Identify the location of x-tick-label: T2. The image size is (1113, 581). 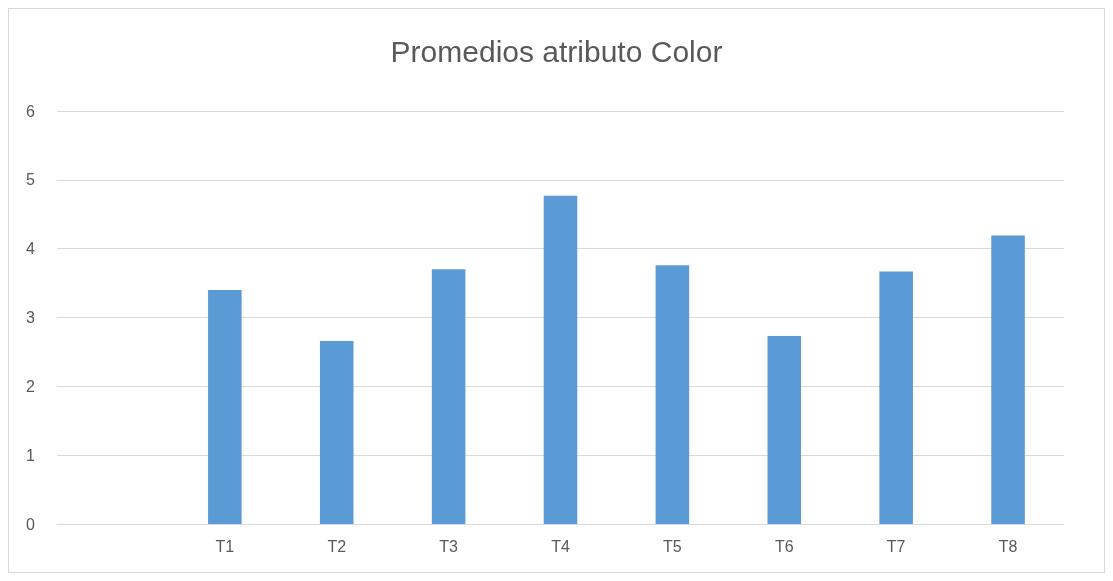
(337, 546).